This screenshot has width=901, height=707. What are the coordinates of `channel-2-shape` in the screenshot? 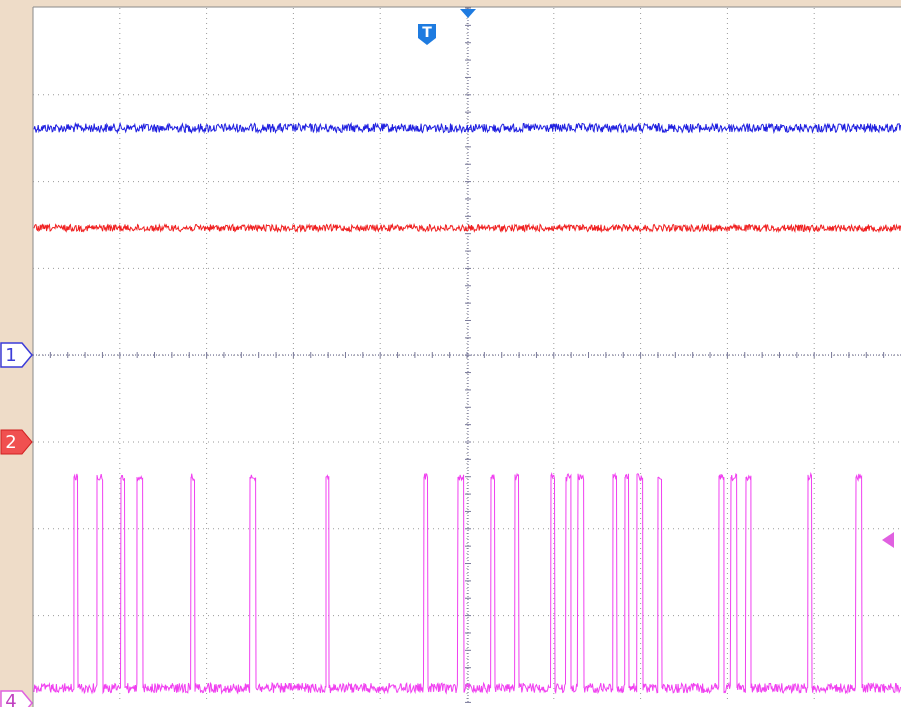 It's located at (16, 442).